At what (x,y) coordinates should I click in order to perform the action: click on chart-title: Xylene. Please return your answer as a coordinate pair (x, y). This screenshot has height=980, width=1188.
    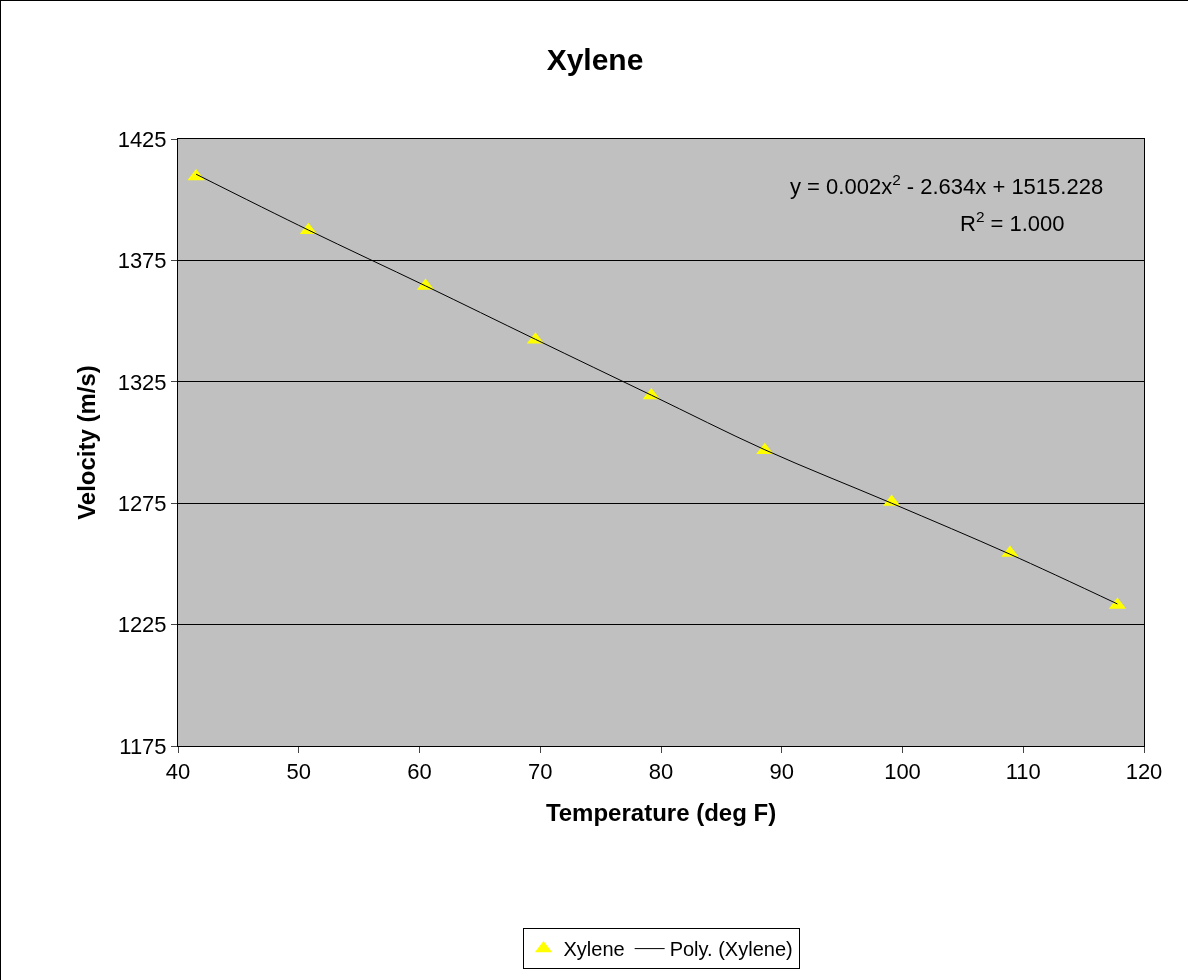
    Looking at the image, I should click on (595, 60).